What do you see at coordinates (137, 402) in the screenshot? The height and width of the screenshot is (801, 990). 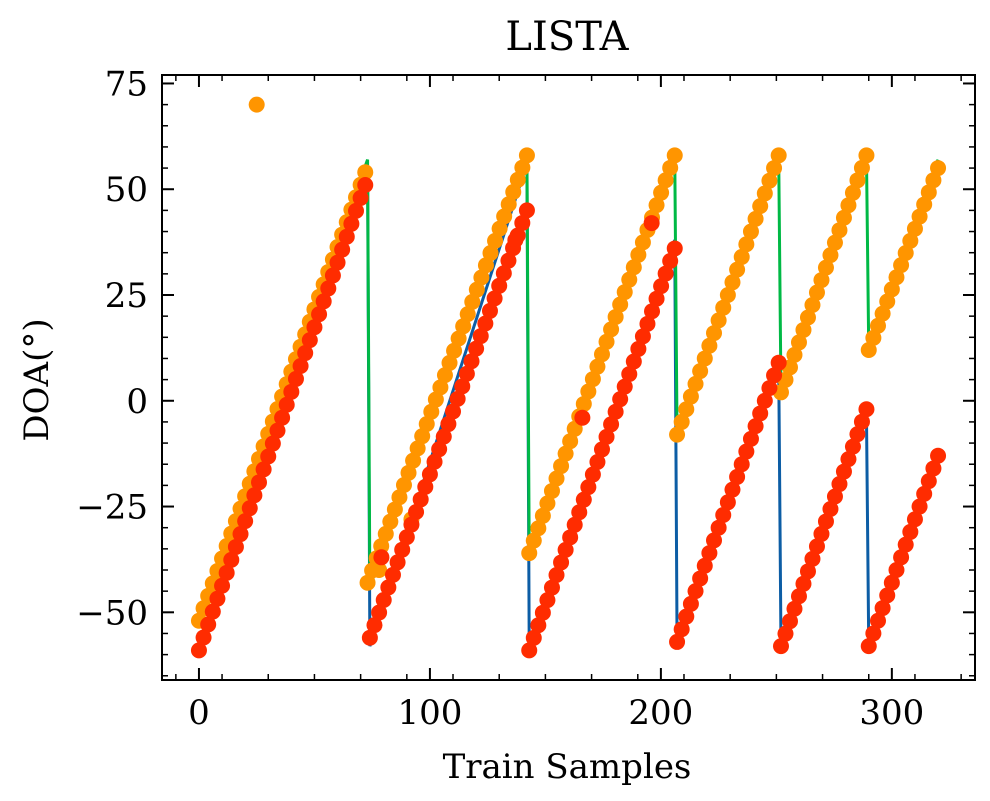 I see `y-tick-label: 0` at bounding box center [137, 402].